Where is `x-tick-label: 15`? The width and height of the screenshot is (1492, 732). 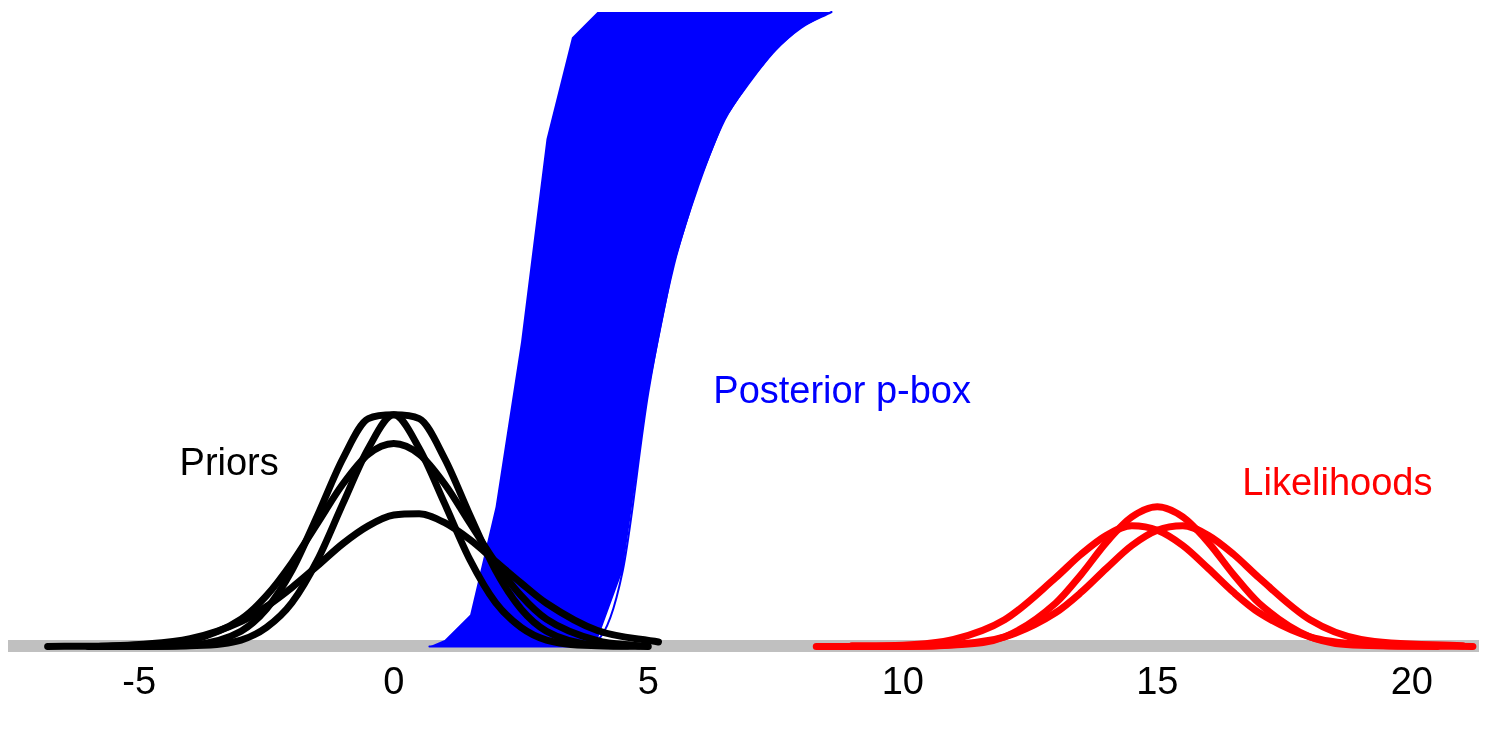 x-tick-label: 15 is located at coordinates (1157, 680).